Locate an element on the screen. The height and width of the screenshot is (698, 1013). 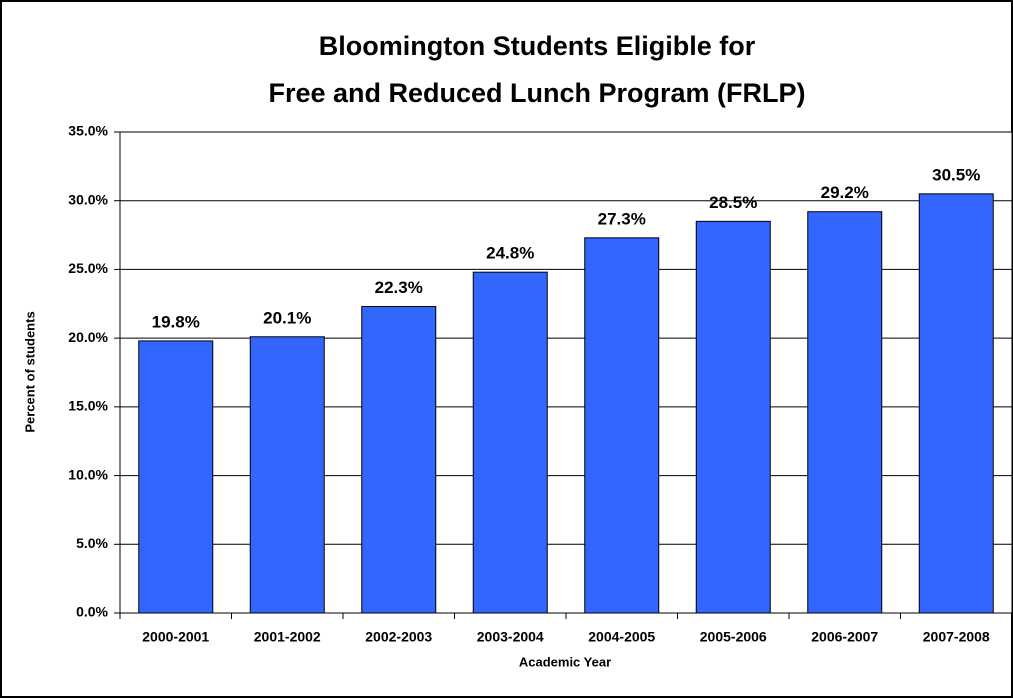
x-tick-label: 2007-2008 is located at coordinates (956, 637).